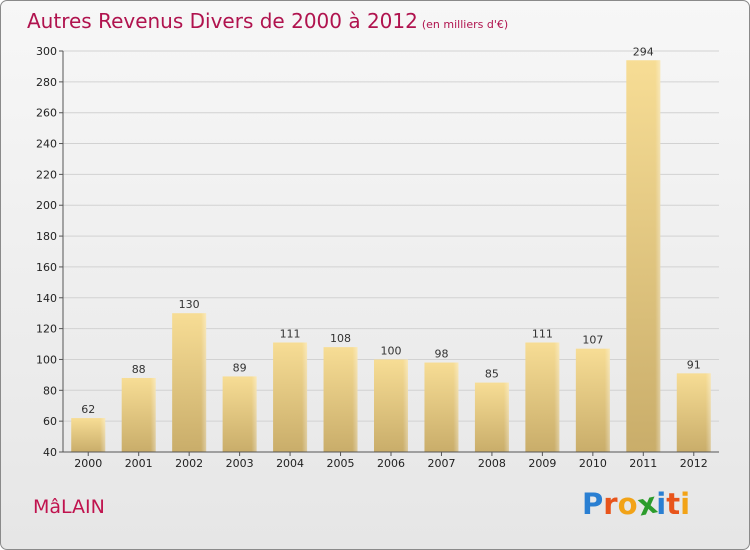  What do you see at coordinates (340, 338) in the screenshot?
I see `bar-value-label: 108` at bounding box center [340, 338].